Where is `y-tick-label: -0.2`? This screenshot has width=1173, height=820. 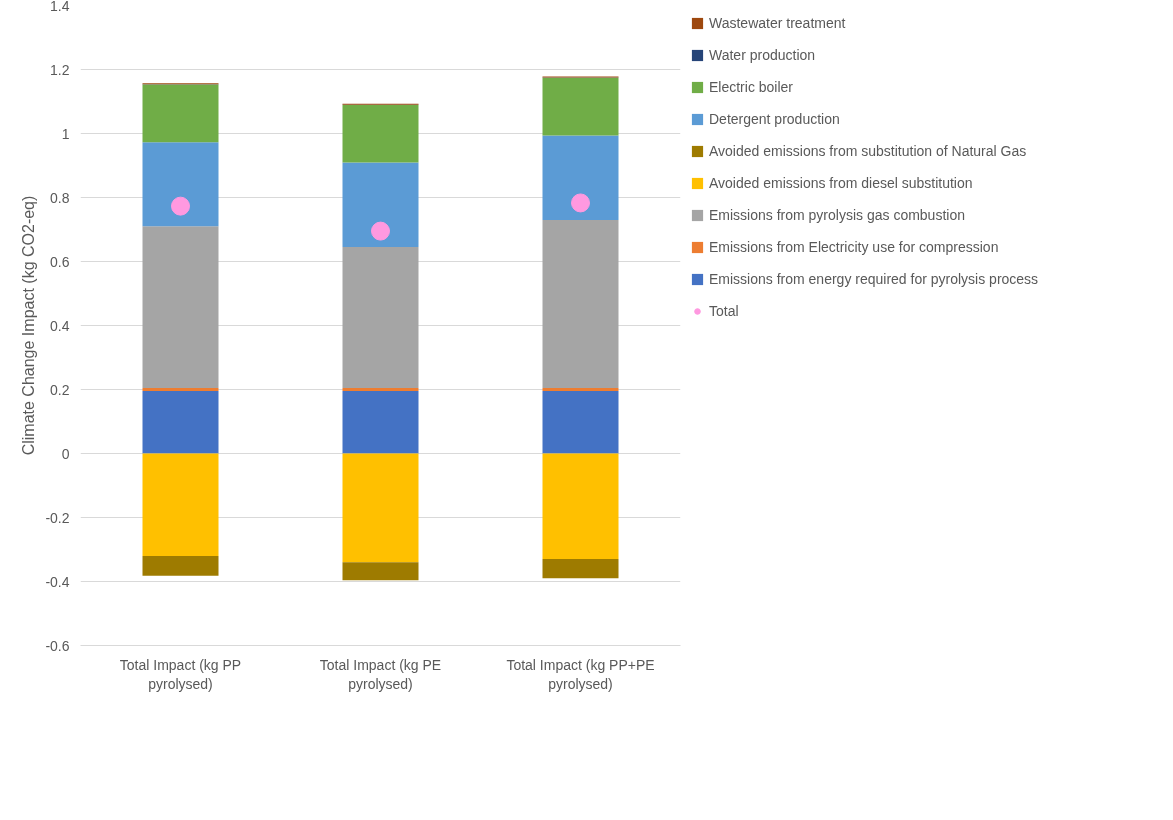
y-tick-label: -0.2 is located at coordinates (57, 517).